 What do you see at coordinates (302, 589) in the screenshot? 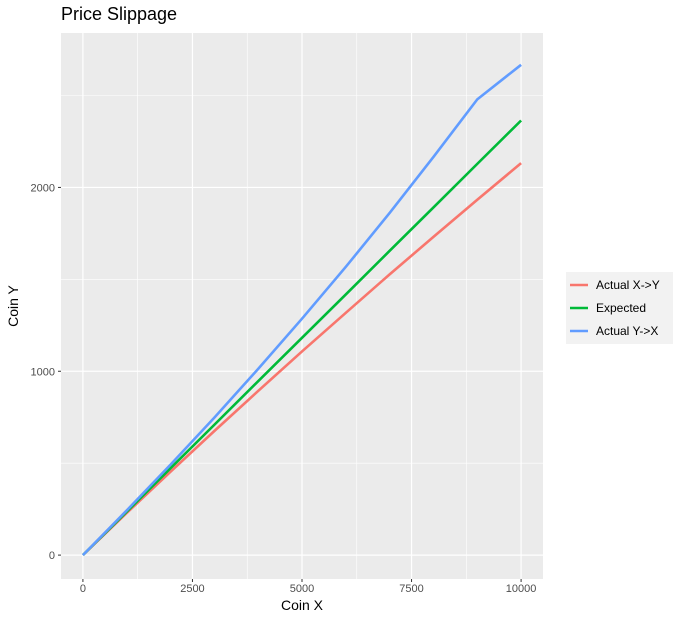
I see `x-tick-label: 5000` at bounding box center [302, 589].